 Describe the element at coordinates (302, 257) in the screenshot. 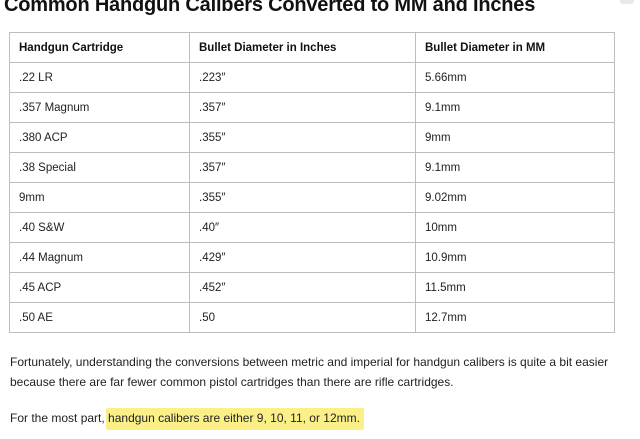

I see `cell-inches: .429″` at that location.